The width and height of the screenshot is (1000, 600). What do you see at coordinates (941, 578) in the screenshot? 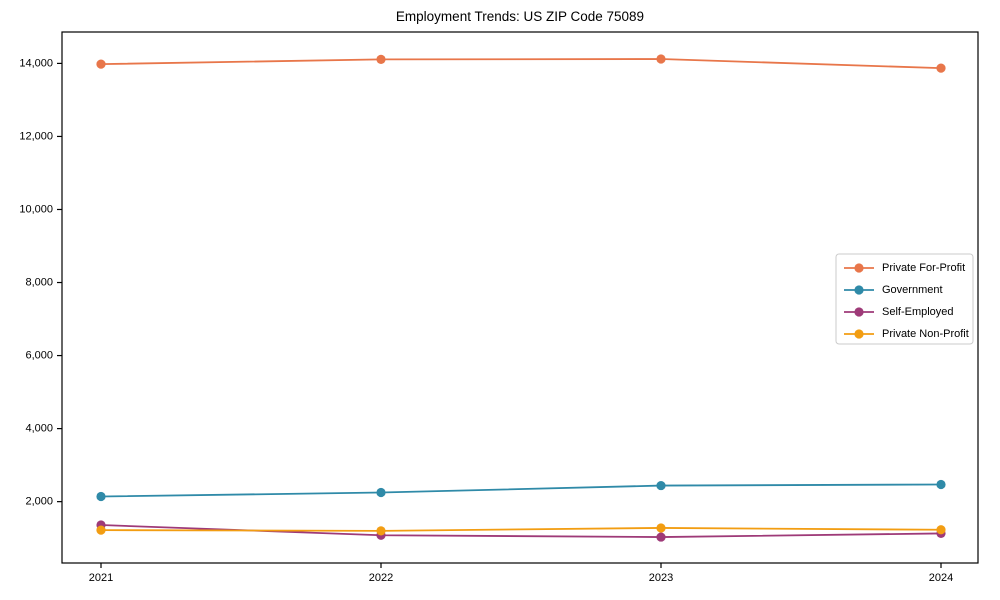
I see `x-tick-label: 2024` at bounding box center [941, 578].